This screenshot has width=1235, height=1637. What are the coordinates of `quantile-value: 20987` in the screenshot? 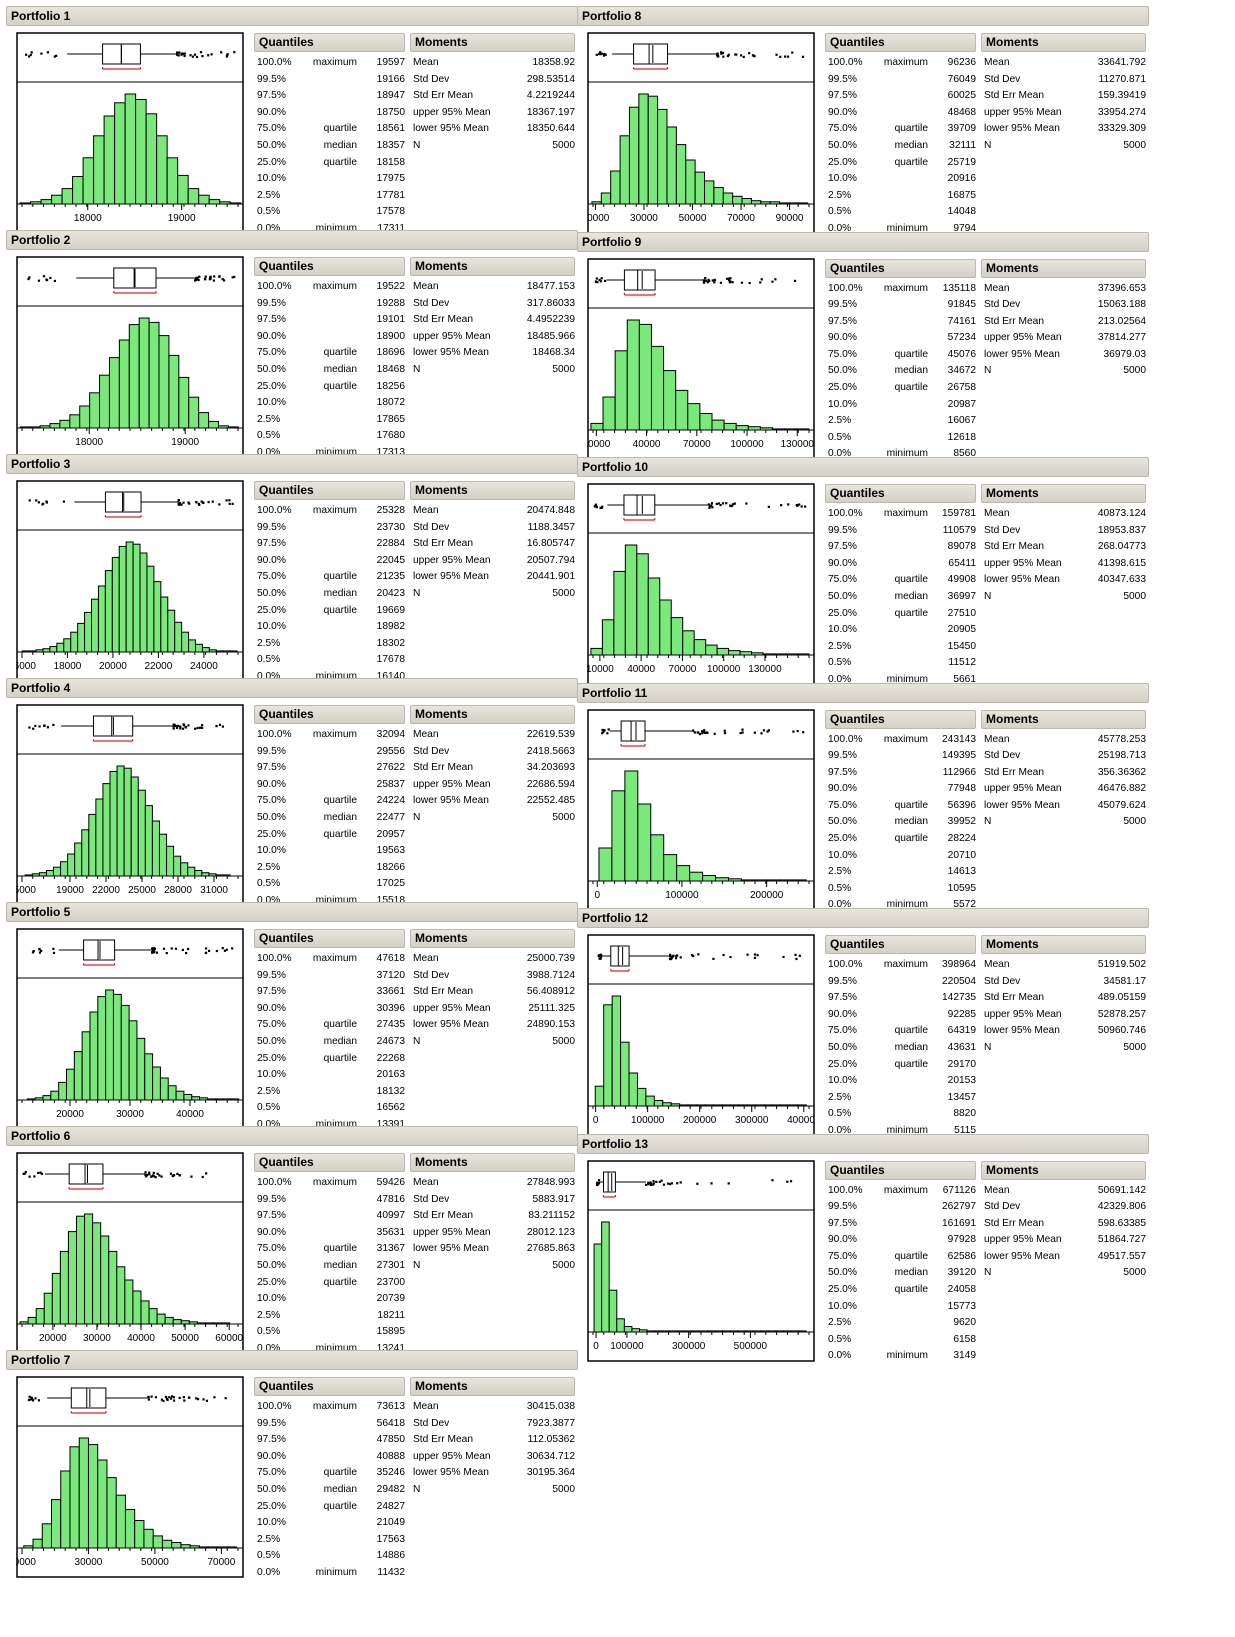 It's located at (961, 404).